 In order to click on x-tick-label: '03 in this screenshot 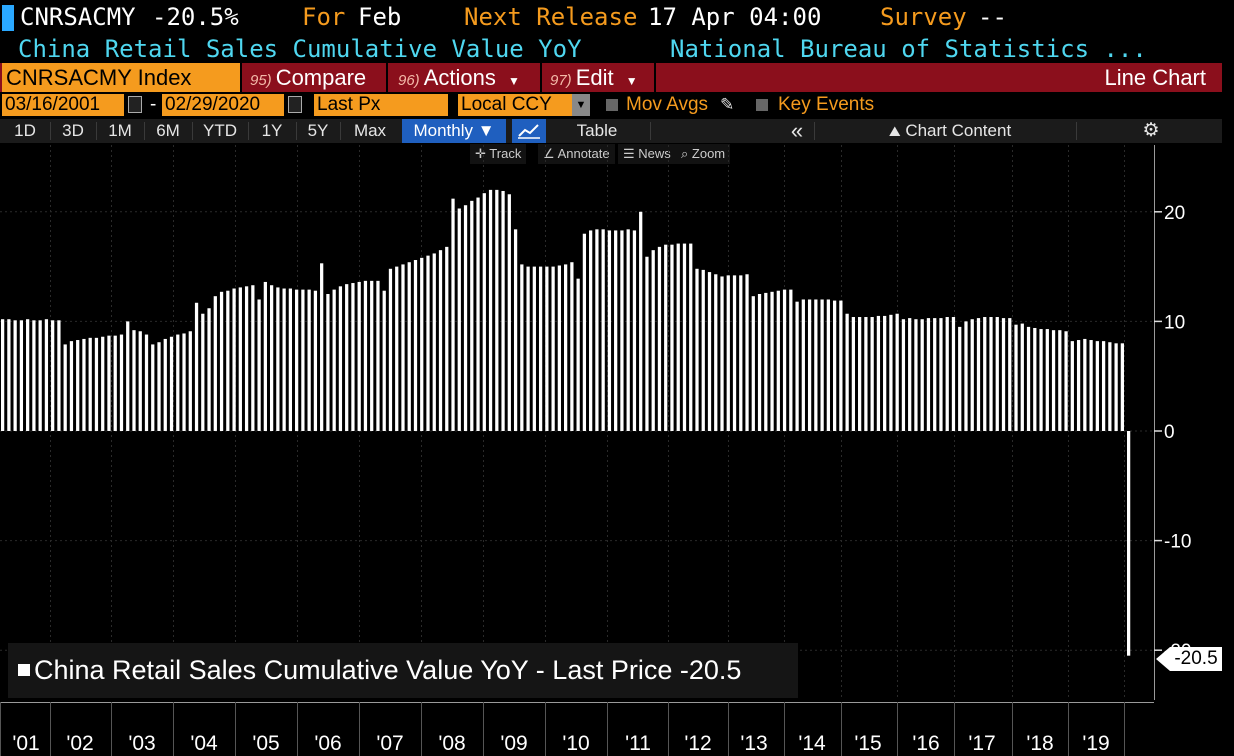, I will do `click(141, 743)`.